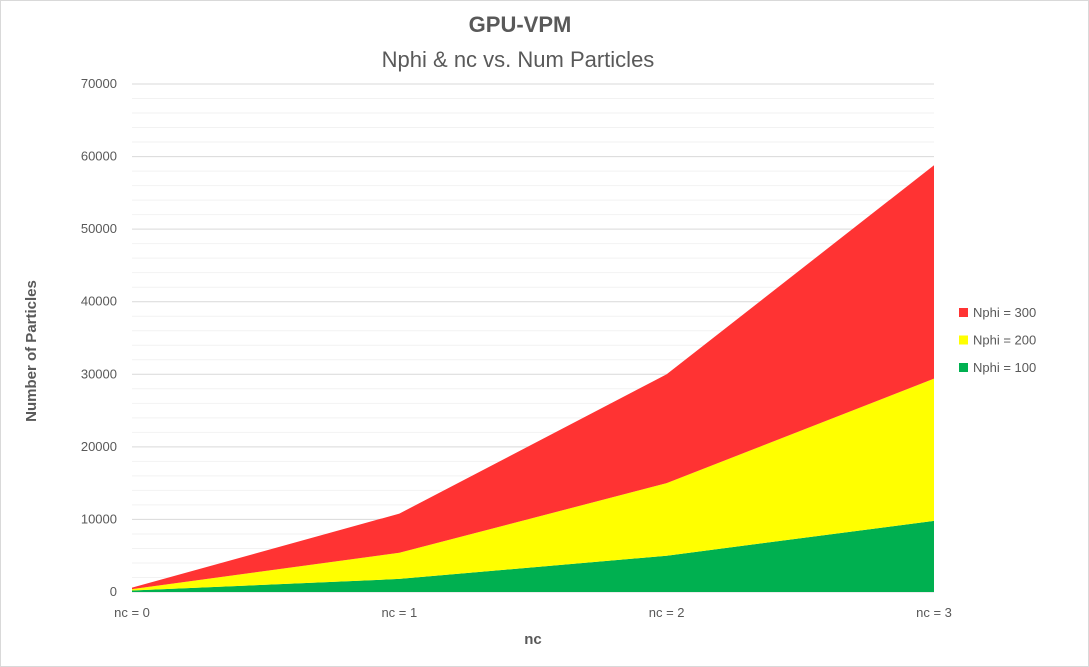  I want to click on x-axis-ticks: nc = 0 nc = 1 nc = 2 nc = 3, so click(533, 612).